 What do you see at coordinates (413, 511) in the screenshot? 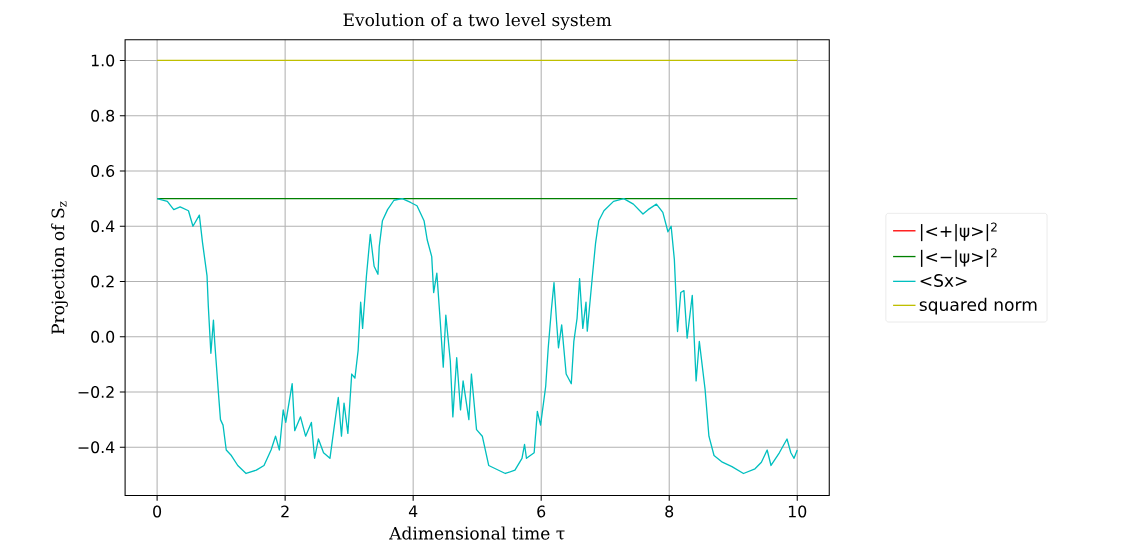
I see `x-tick-label: 4` at bounding box center [413, 511].